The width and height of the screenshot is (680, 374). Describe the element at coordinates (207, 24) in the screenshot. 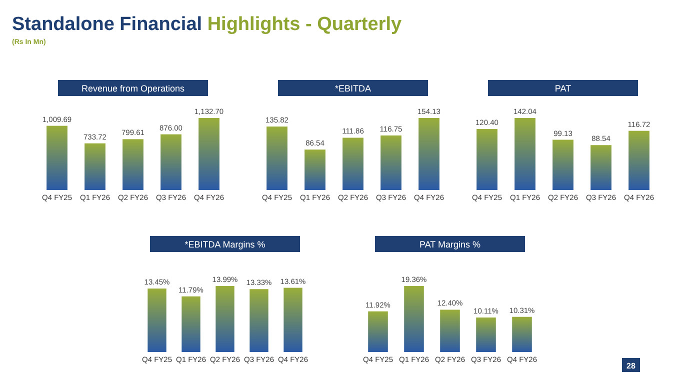

I see `text: Standalone Financial Highlights - Quarterly` at that location.